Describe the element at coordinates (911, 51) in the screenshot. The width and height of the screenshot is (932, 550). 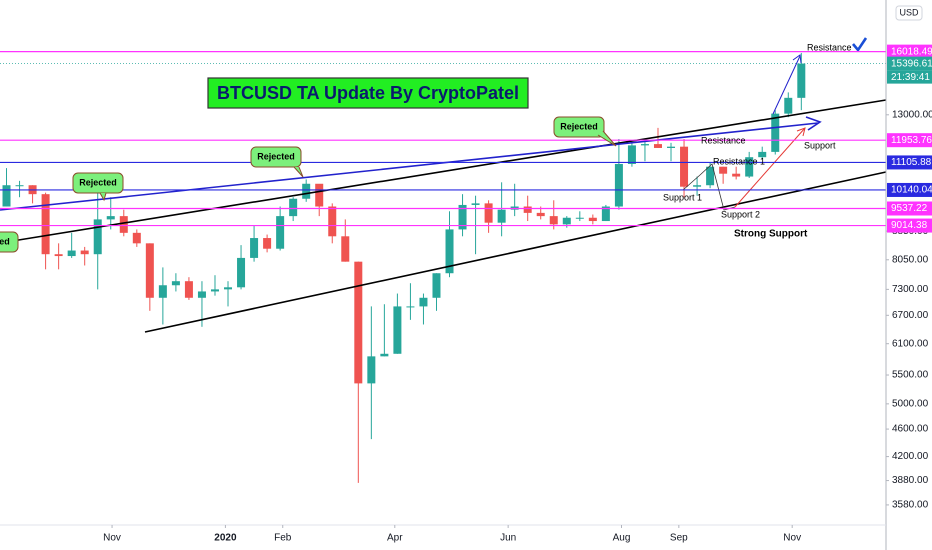
I see `level-tag-label: 16018.49` at that location.